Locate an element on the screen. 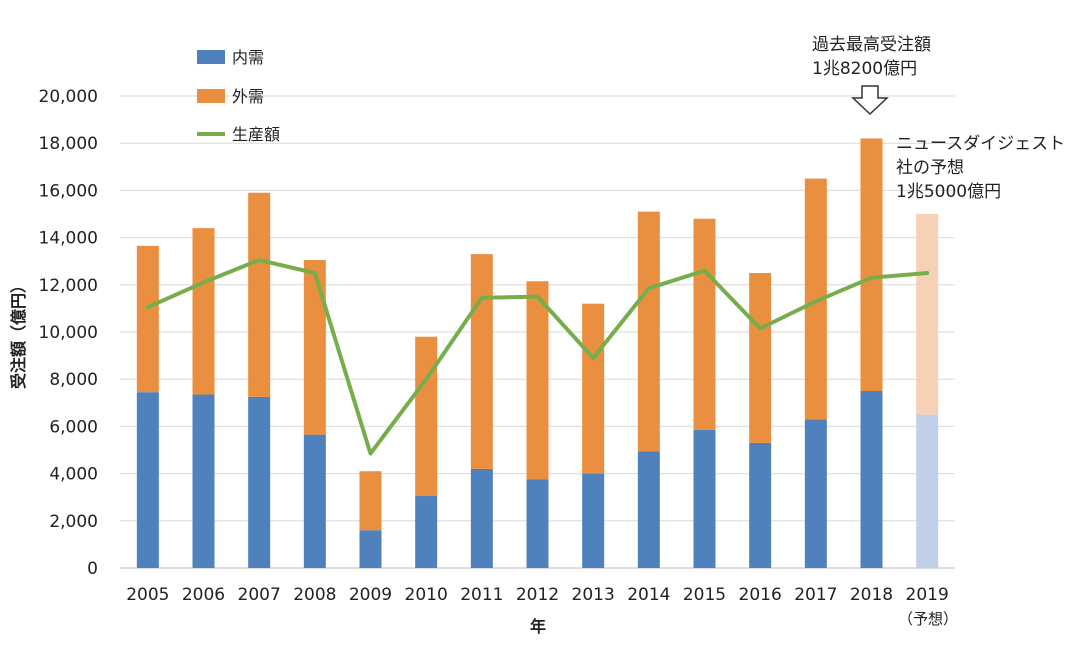 The height and width of the screenshot is (653, 1086). legend-swatch-export is located at coordinates (211, 96).